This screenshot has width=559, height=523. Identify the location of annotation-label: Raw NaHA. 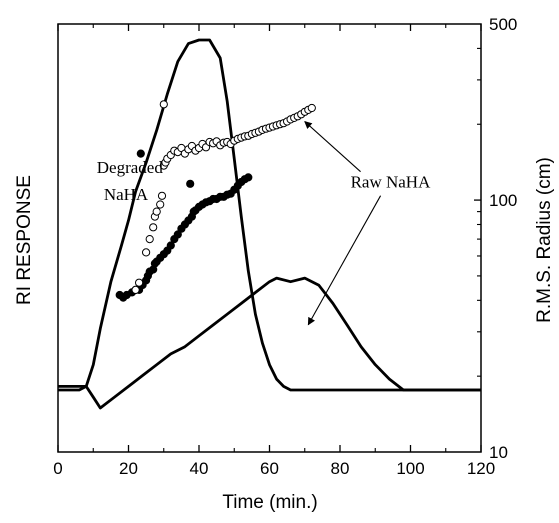
(391, 182).